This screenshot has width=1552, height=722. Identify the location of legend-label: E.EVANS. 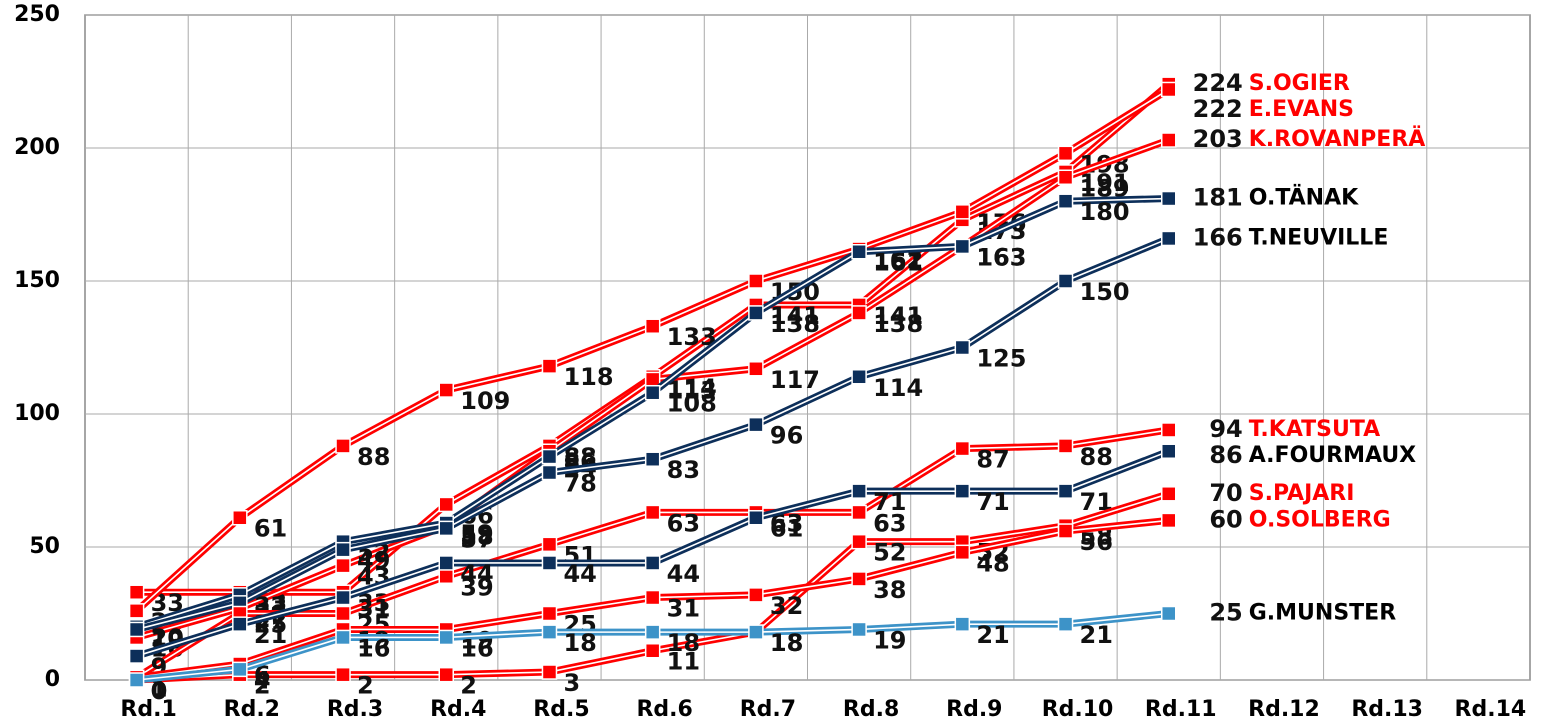
(1301, 109).